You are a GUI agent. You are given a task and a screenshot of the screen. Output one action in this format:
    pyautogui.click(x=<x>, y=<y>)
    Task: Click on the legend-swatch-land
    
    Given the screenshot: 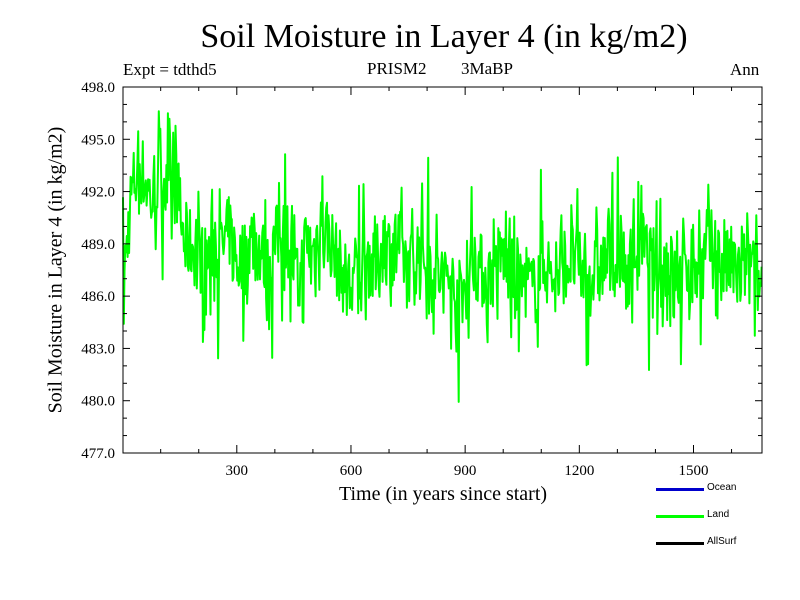 What is the action you would take?
    pyautogui.click(x=680, y=516)
    